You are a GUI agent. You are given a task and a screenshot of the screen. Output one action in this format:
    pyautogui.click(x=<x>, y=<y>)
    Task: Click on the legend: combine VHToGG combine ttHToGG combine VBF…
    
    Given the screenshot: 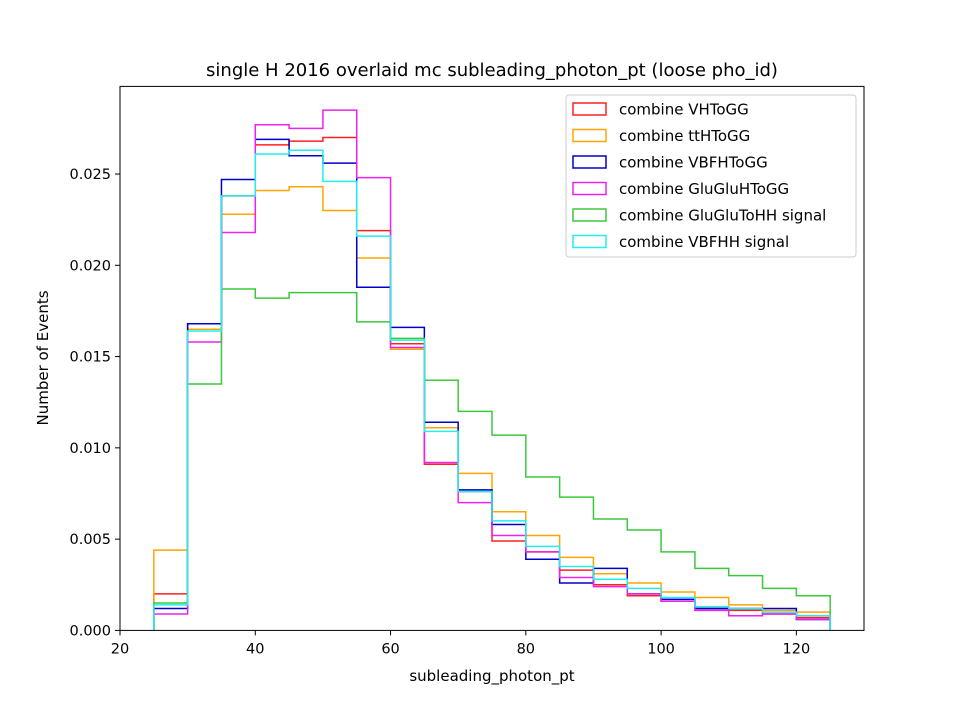 What is the action you would take?
    pyautogui.click(x=711, y=176)
    